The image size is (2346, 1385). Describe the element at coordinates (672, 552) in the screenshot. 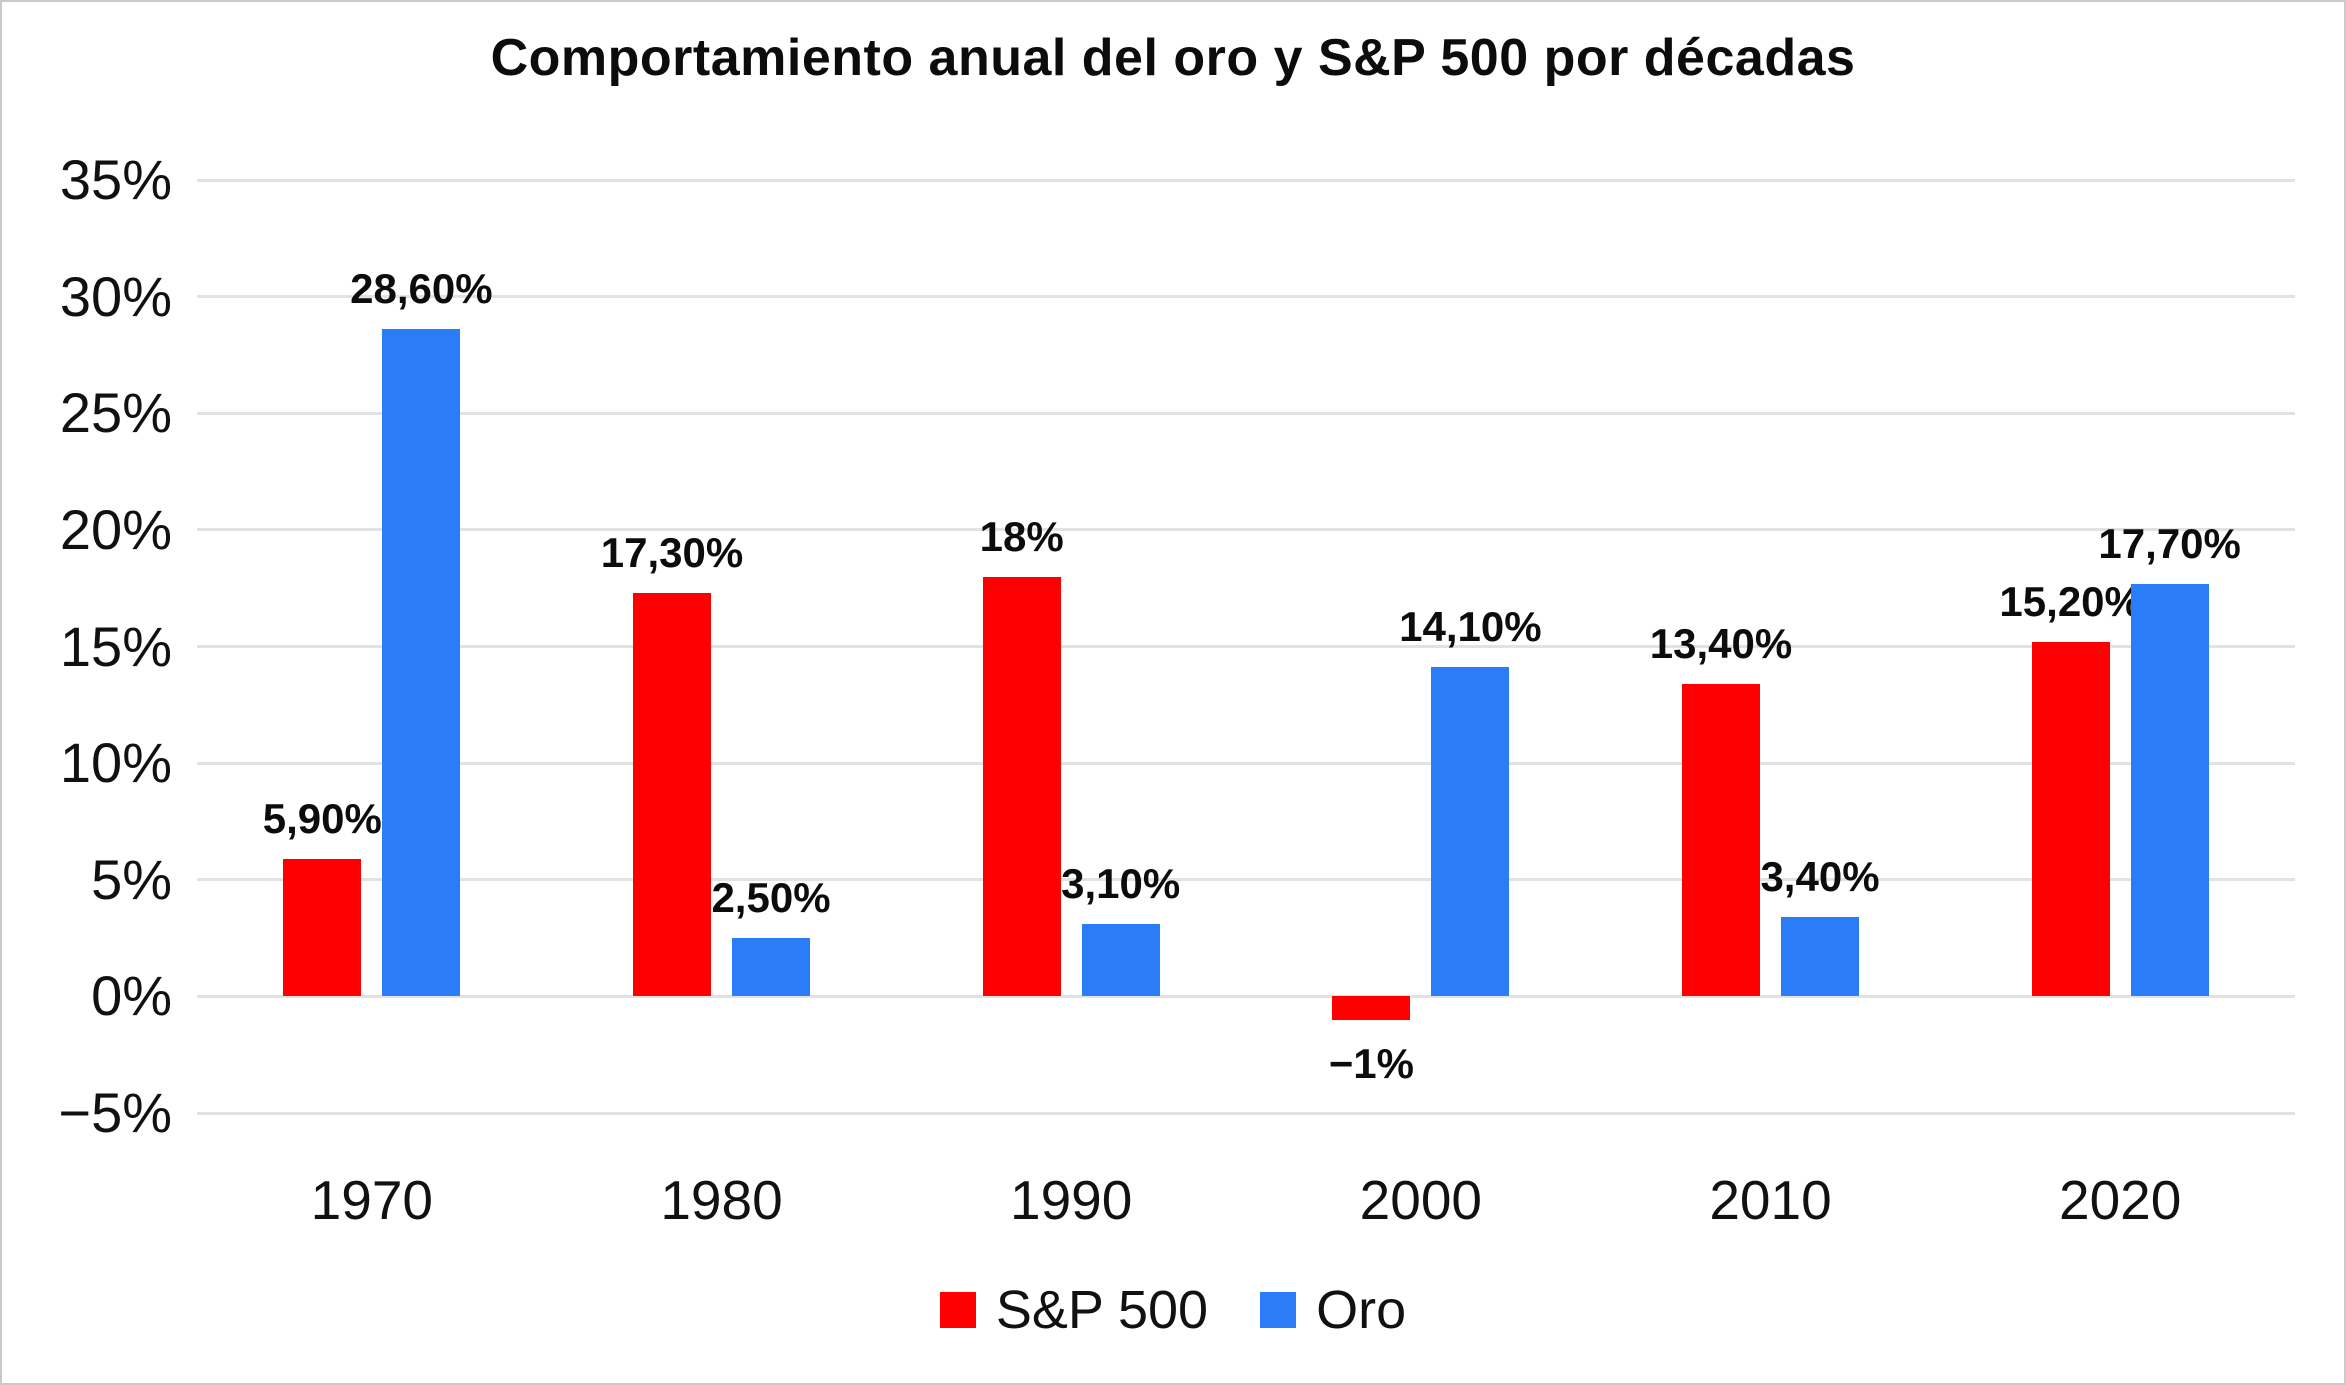

I see `bar-value-label: 17,30%` at that location.